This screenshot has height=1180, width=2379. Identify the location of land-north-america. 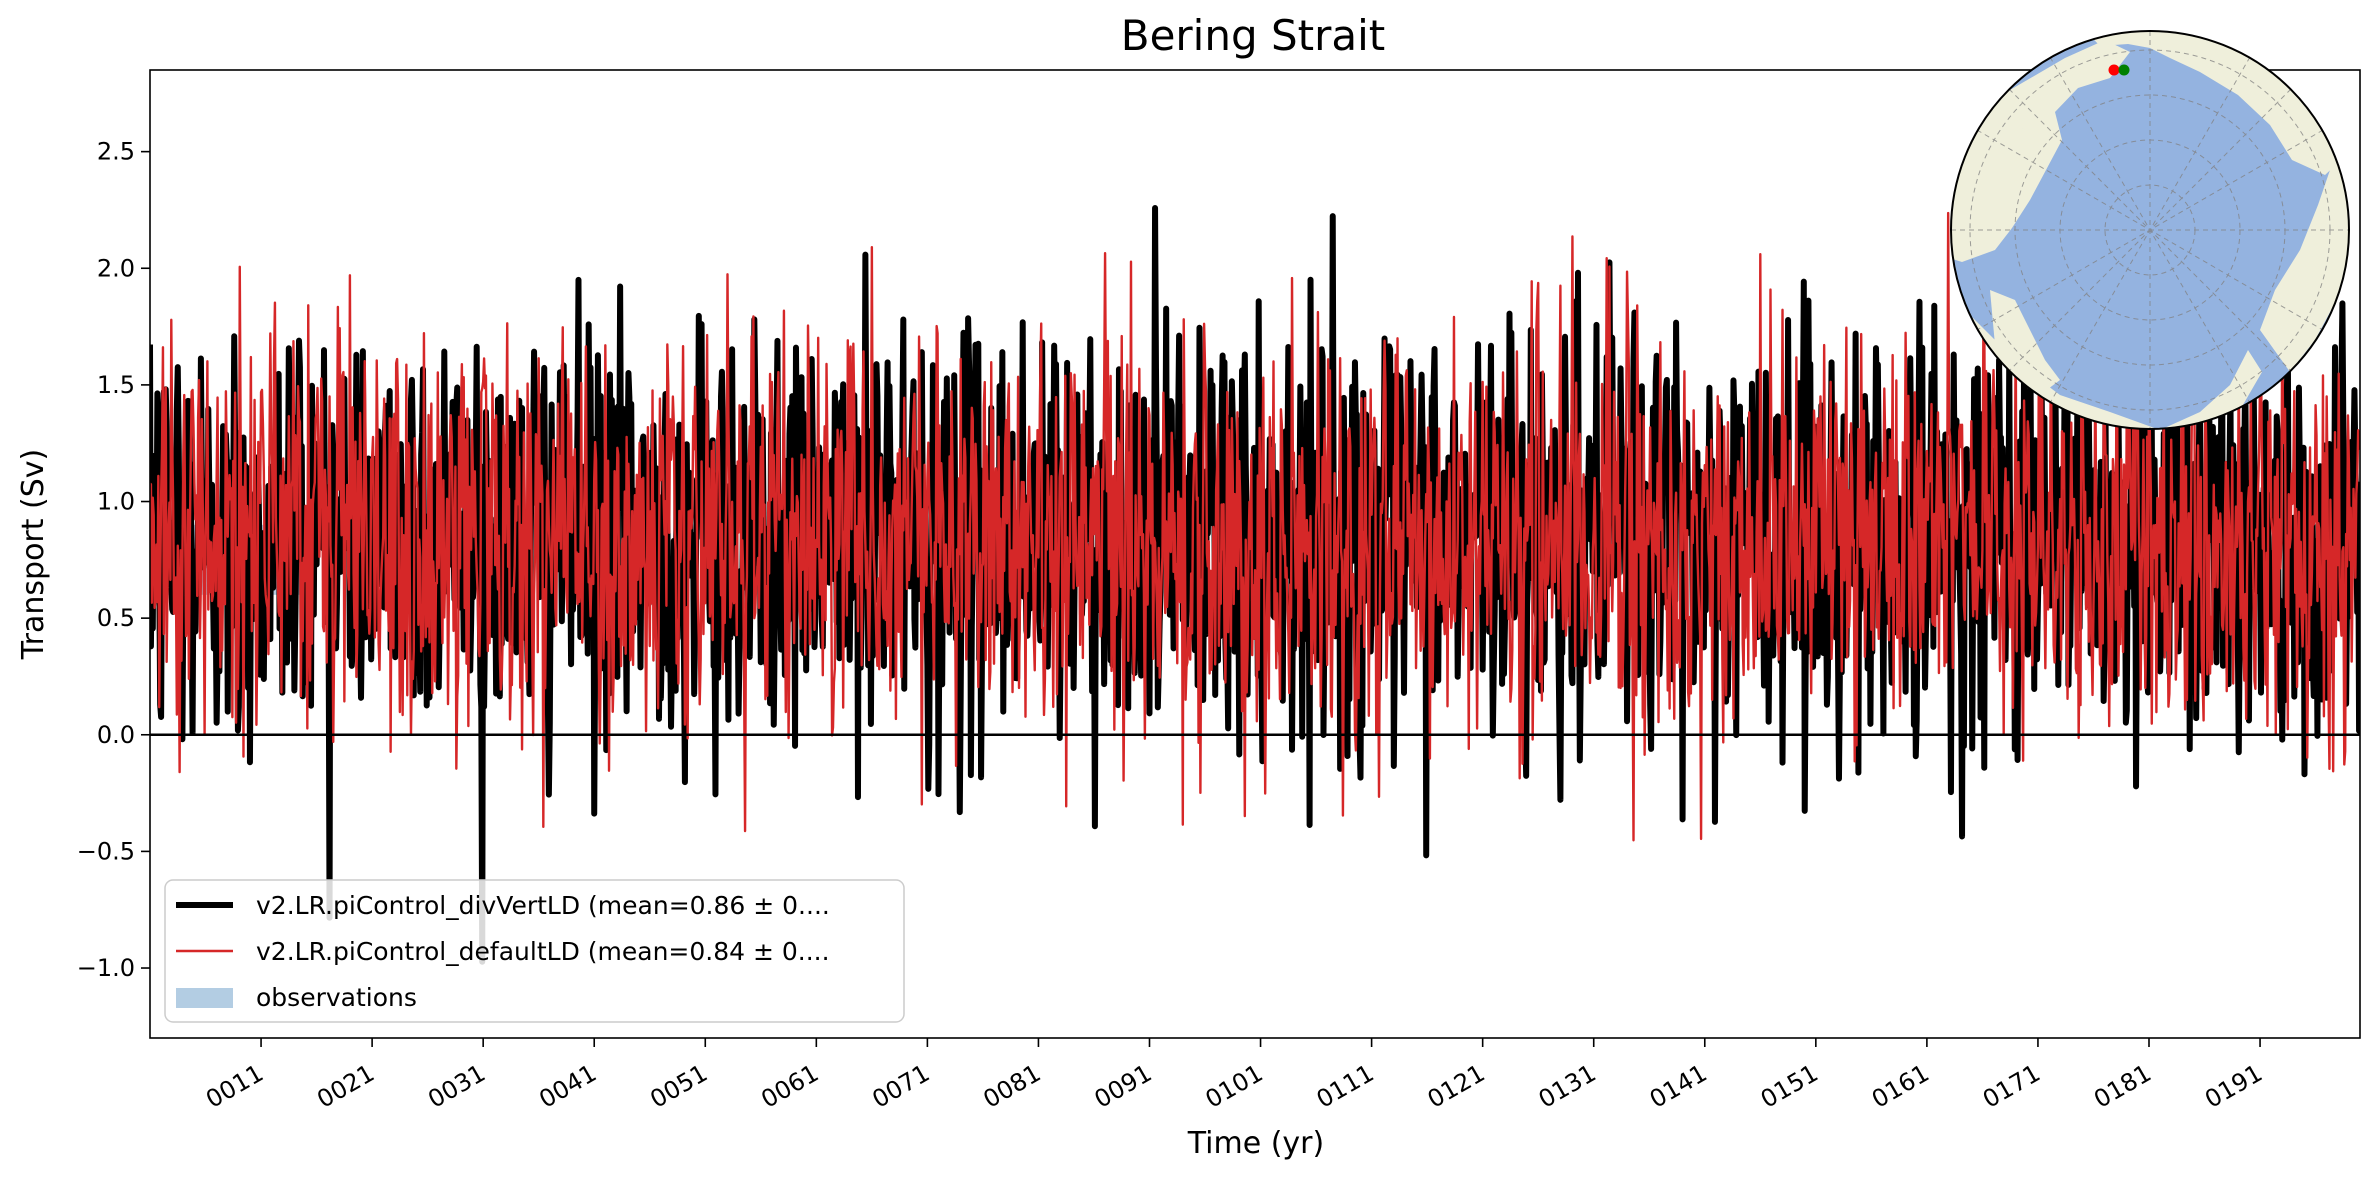
(2040, 151).